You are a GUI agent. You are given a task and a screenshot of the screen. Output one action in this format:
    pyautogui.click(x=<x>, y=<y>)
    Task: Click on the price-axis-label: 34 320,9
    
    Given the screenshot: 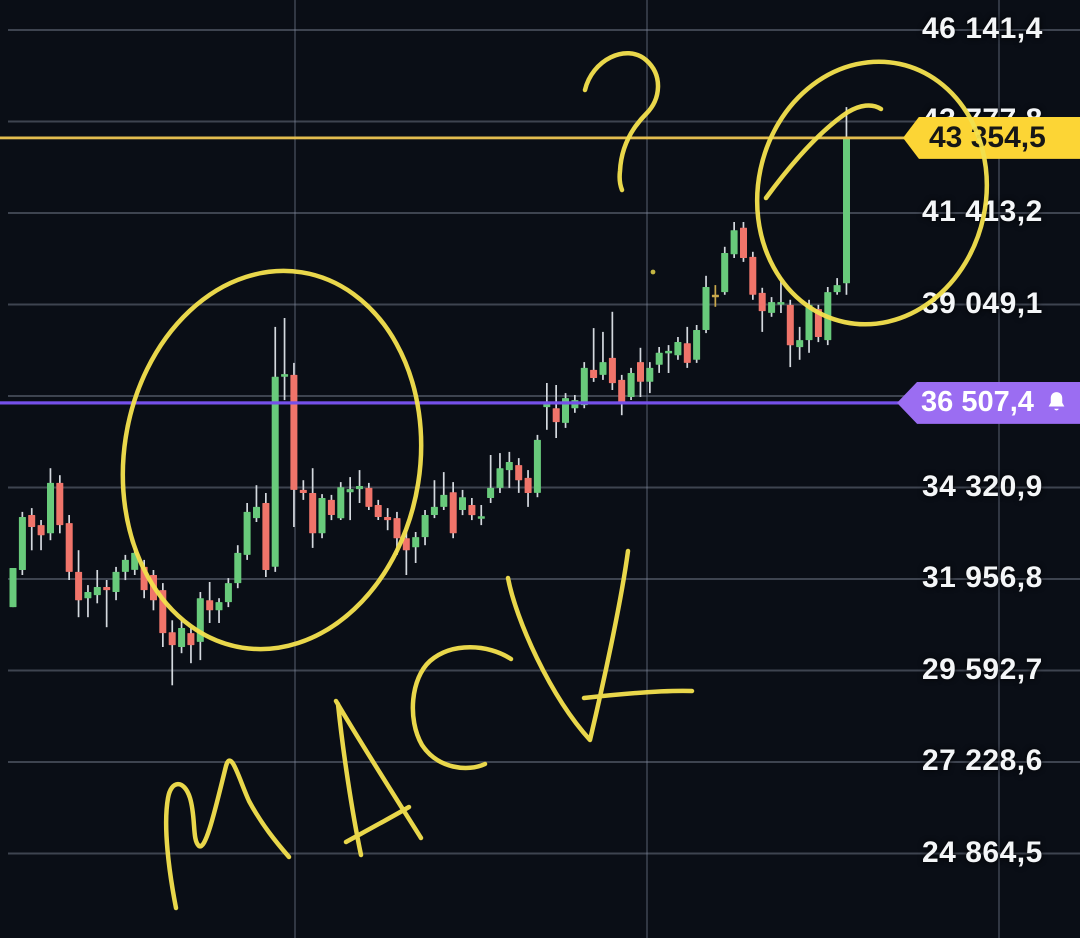 What is the action you would take?
    pyautogui.click(x=982, y=486)
    